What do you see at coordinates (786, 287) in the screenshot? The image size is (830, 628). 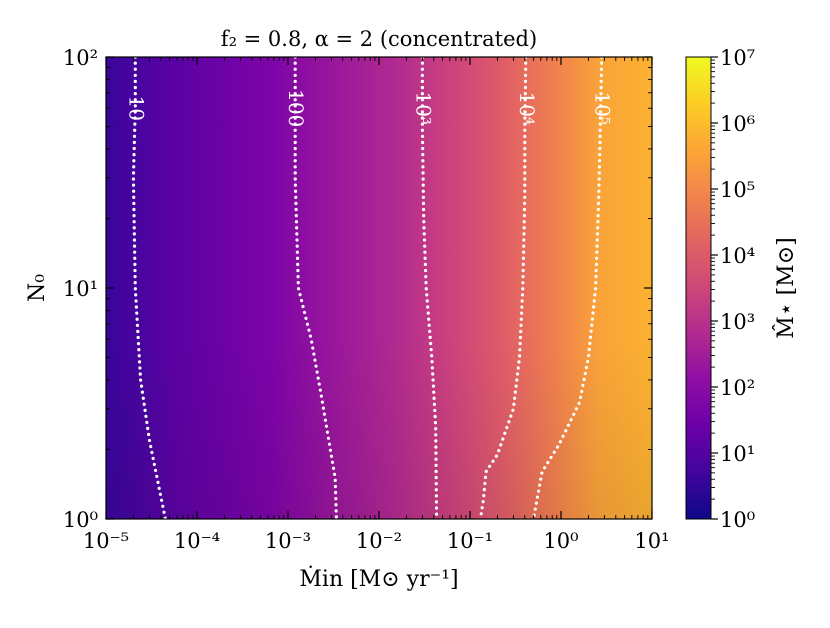 I see `colorbar-title: M̂⋆ [M⊙]` at bounding box center [786, 287].